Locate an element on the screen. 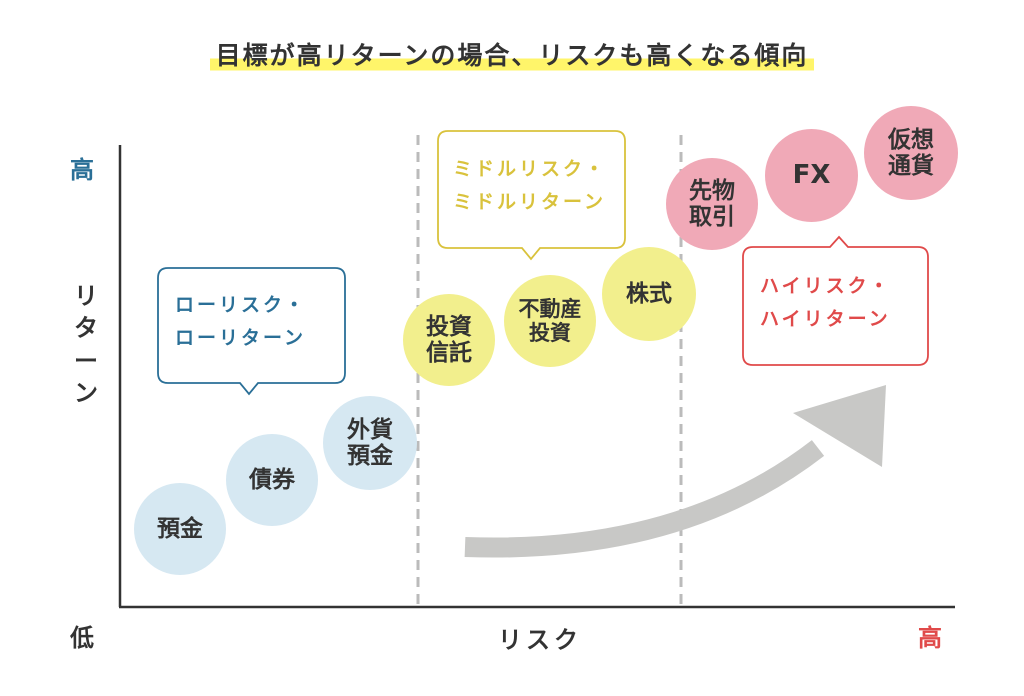  circle-stock: 株式 is located at coordinates (649, 294).